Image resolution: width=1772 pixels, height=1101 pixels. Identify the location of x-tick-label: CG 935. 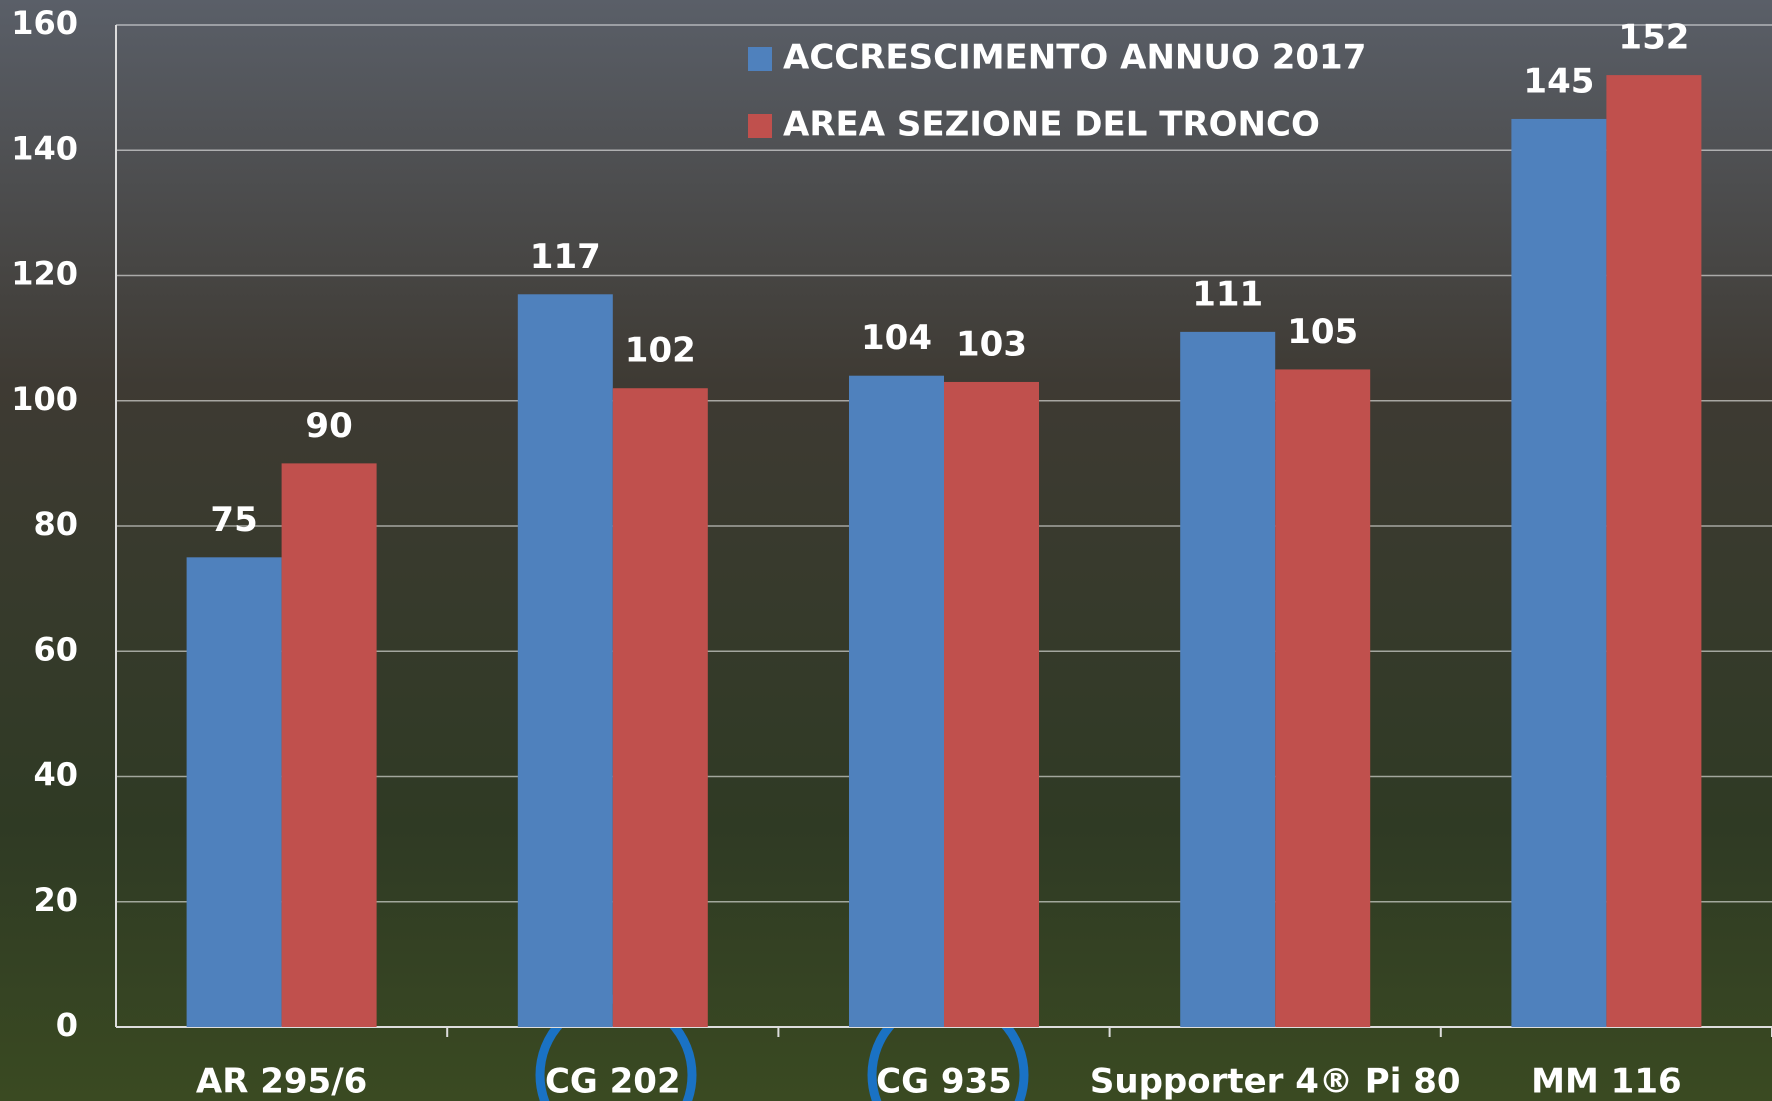
(944, 1081).